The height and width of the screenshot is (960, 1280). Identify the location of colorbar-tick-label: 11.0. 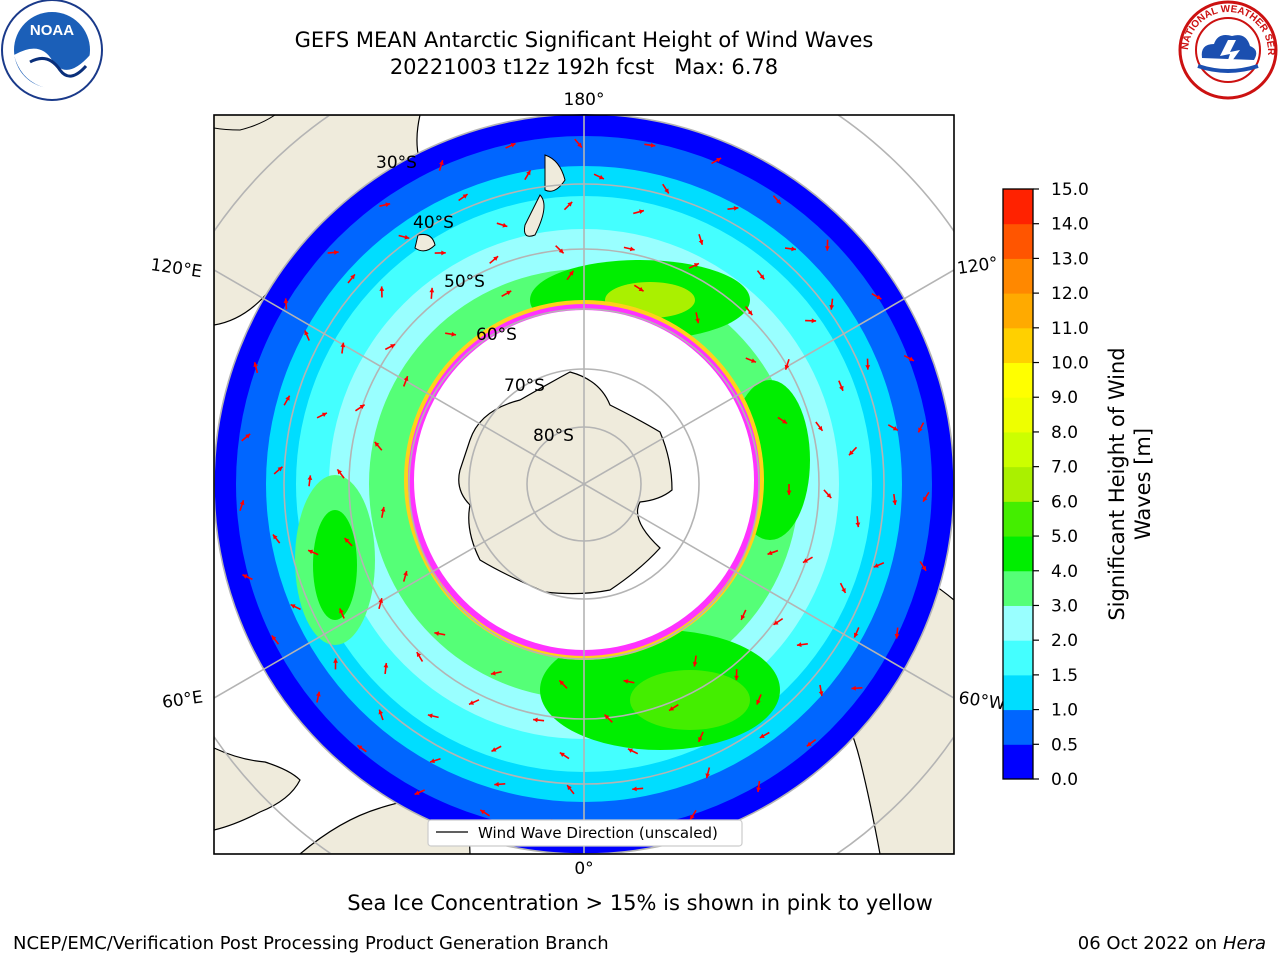
(1070, 329).